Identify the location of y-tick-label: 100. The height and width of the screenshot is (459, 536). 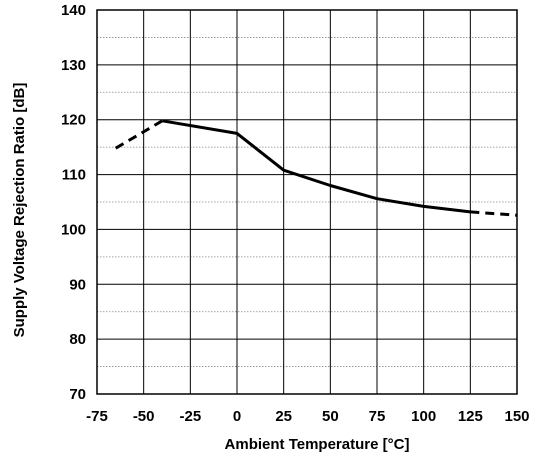
(73, 229).